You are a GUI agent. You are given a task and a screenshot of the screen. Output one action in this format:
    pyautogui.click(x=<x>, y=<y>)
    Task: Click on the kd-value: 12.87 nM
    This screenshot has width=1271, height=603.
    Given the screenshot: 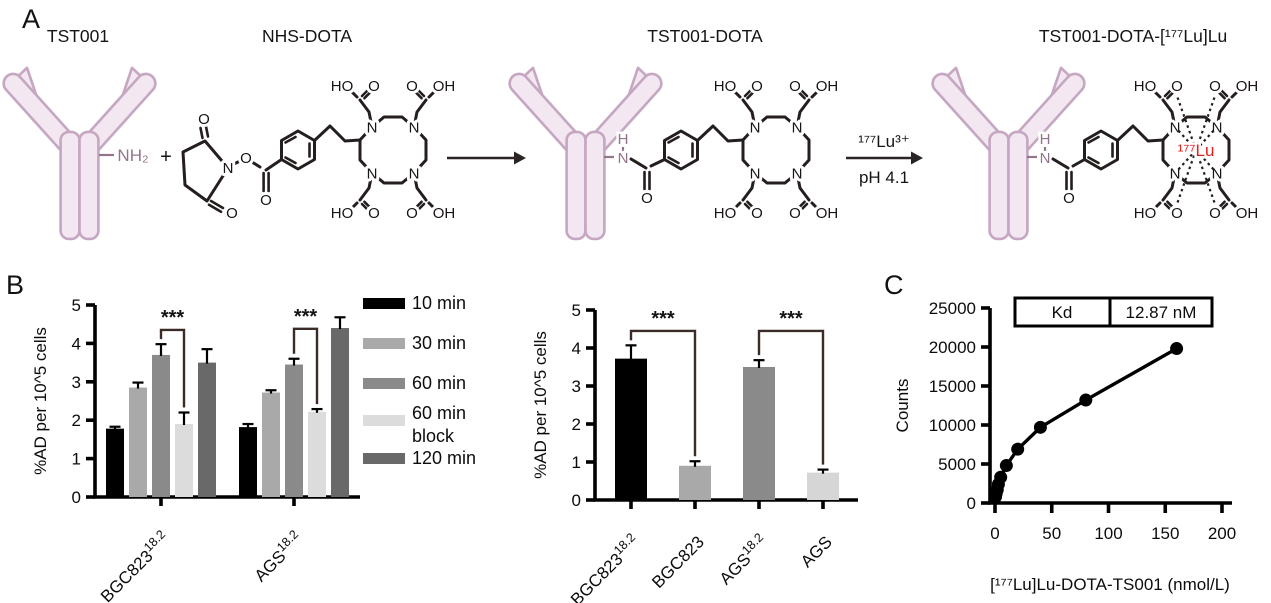 What is the action you would take?
    pyautogui.click(x=1161, y=312)
    